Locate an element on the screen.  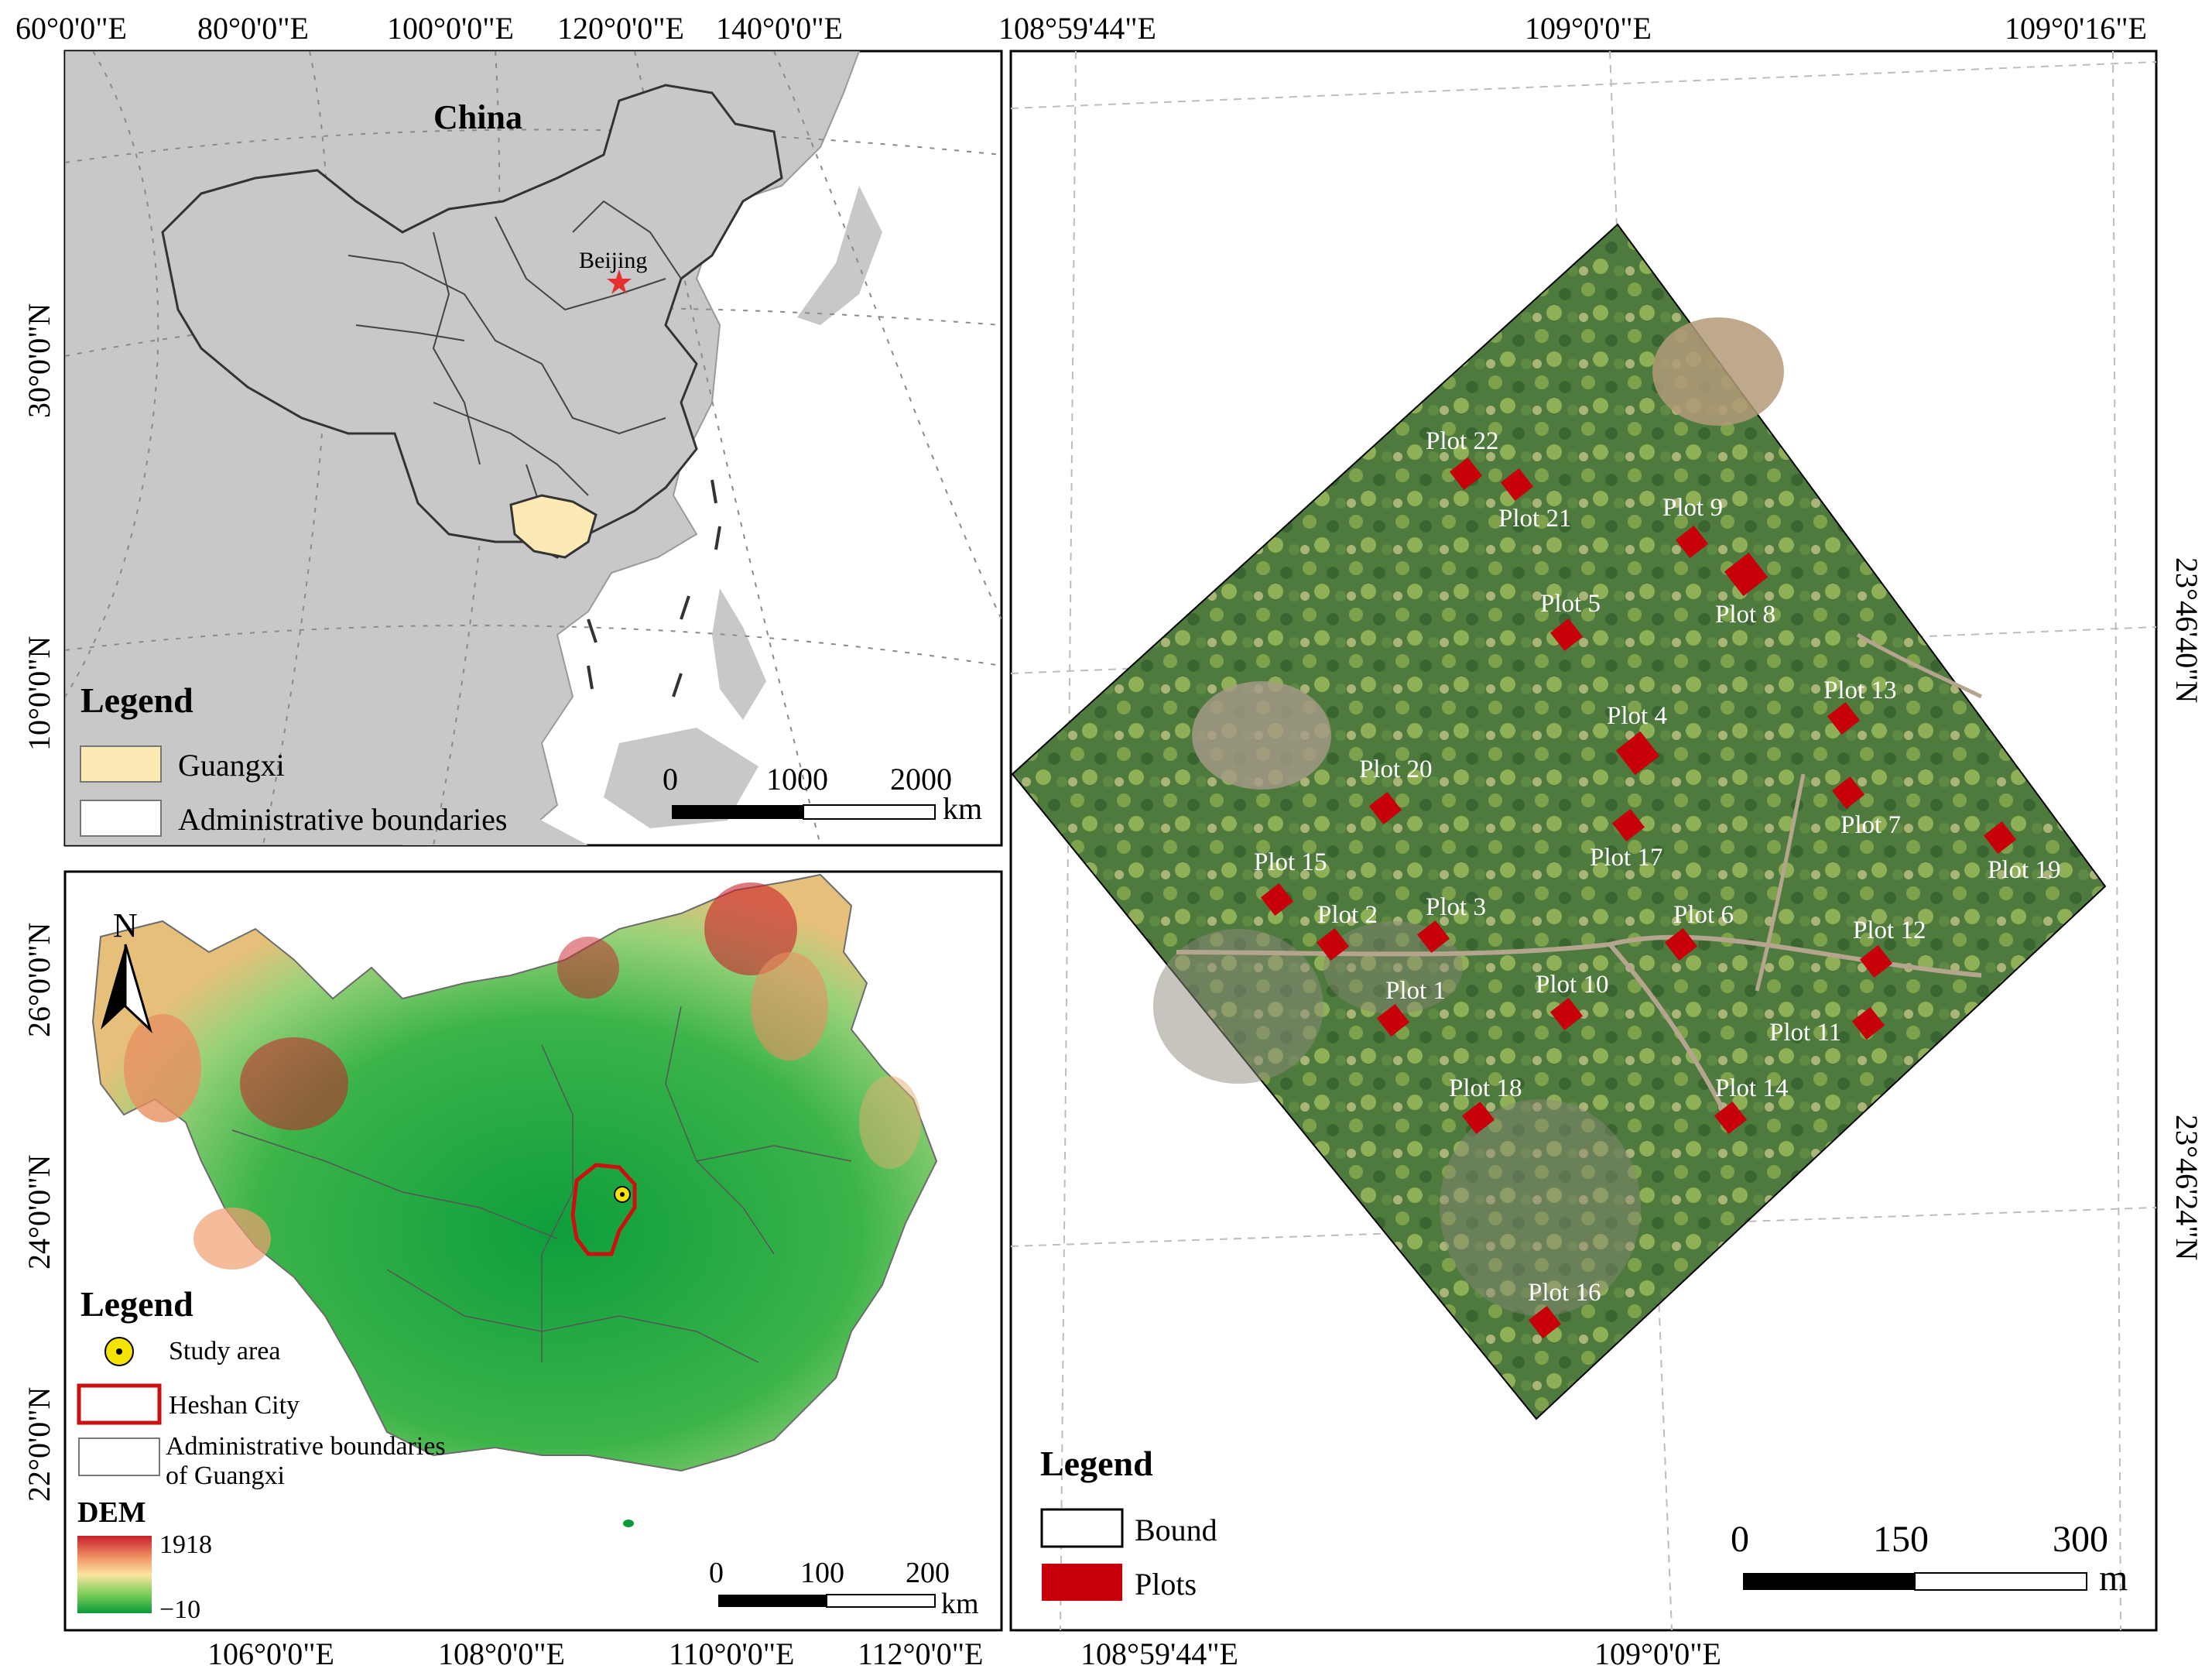
legend-bound-label: Bound is located at coordinates (1176, 1530).